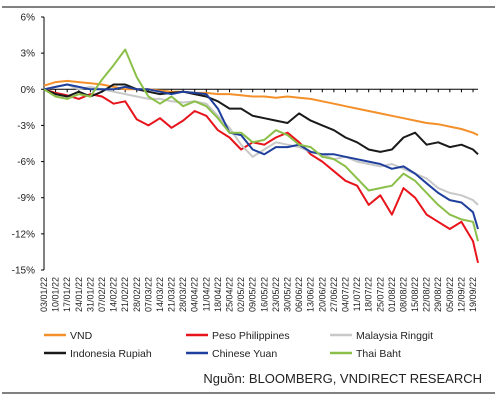  Describe the element at coordinates (195, 294) in the screenshot. I see `x-tick-label: 04/04/22` at that location.